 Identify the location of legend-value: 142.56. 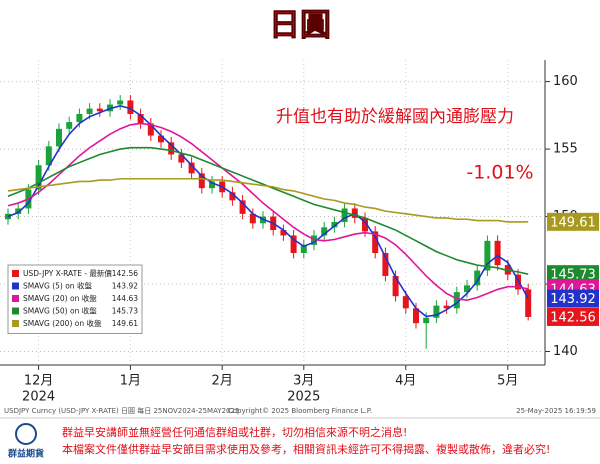
(125, 273).